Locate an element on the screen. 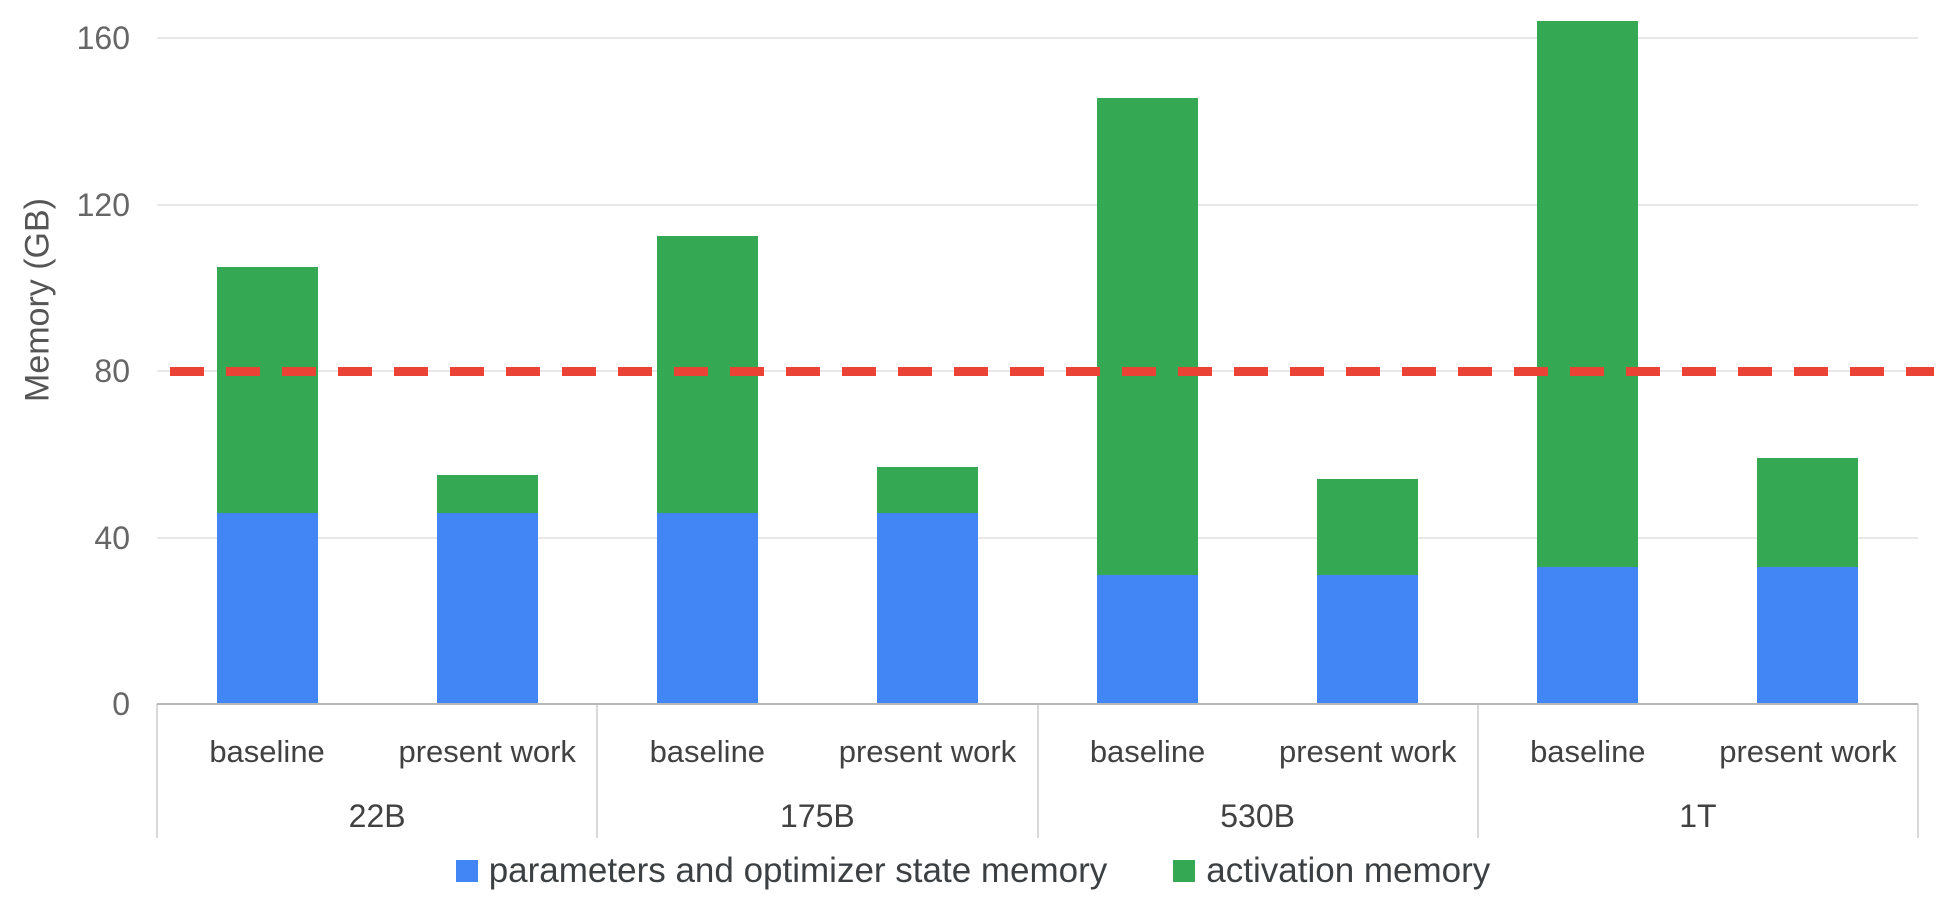  x-axis-line is located at coordinates (1037, 704).